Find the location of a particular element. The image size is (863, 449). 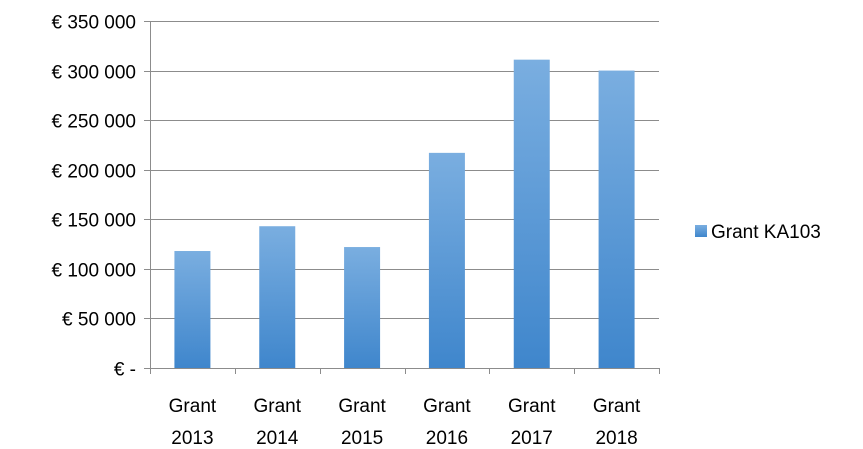

legend-swatch is located at coordinates (701, 231).